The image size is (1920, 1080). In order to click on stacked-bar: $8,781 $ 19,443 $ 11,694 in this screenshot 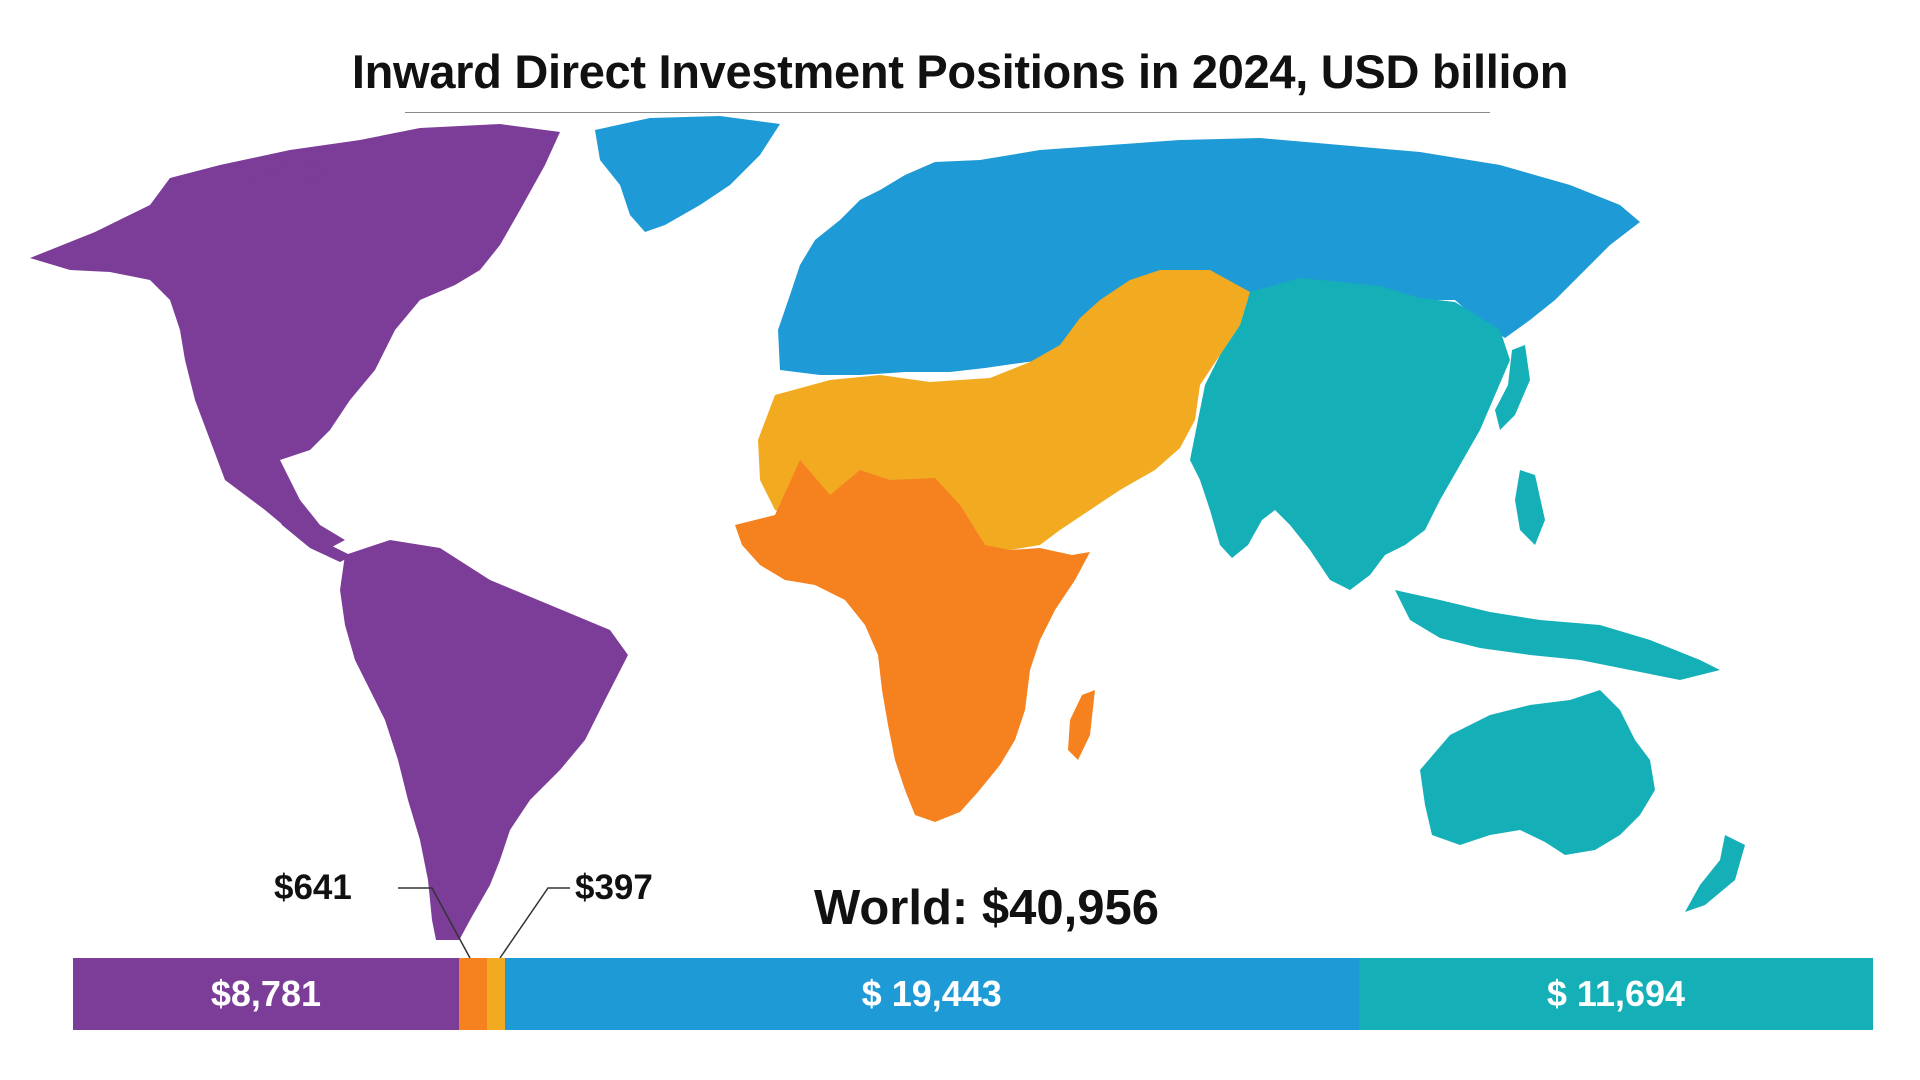, I will do `click(973, 994)`.